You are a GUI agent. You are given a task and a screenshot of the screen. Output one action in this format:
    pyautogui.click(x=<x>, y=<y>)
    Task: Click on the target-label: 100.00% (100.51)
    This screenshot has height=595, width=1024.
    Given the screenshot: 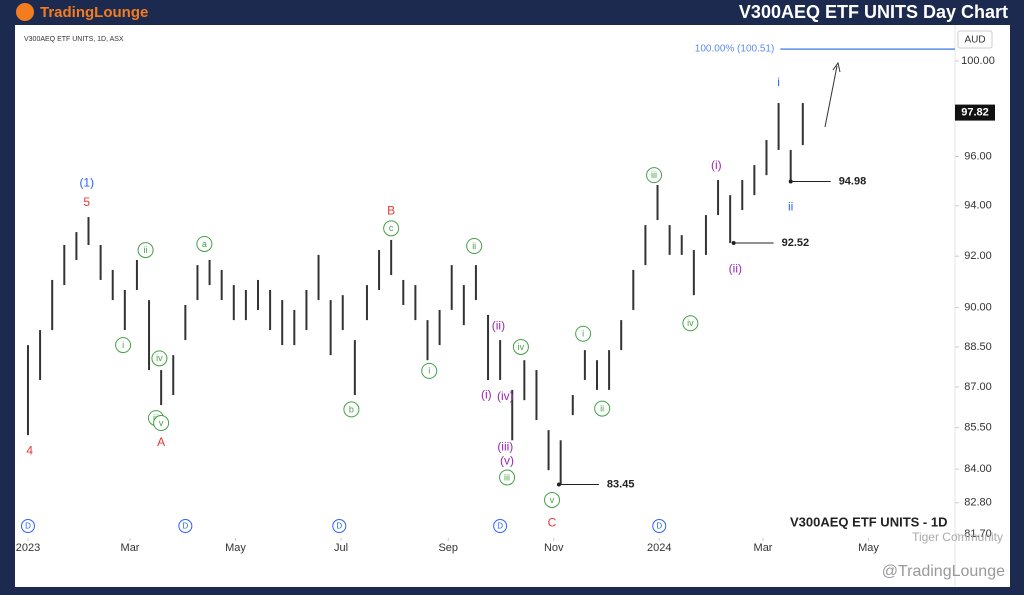 What is the action you would take?
    pyautogui.click(x=735, y=49)
    